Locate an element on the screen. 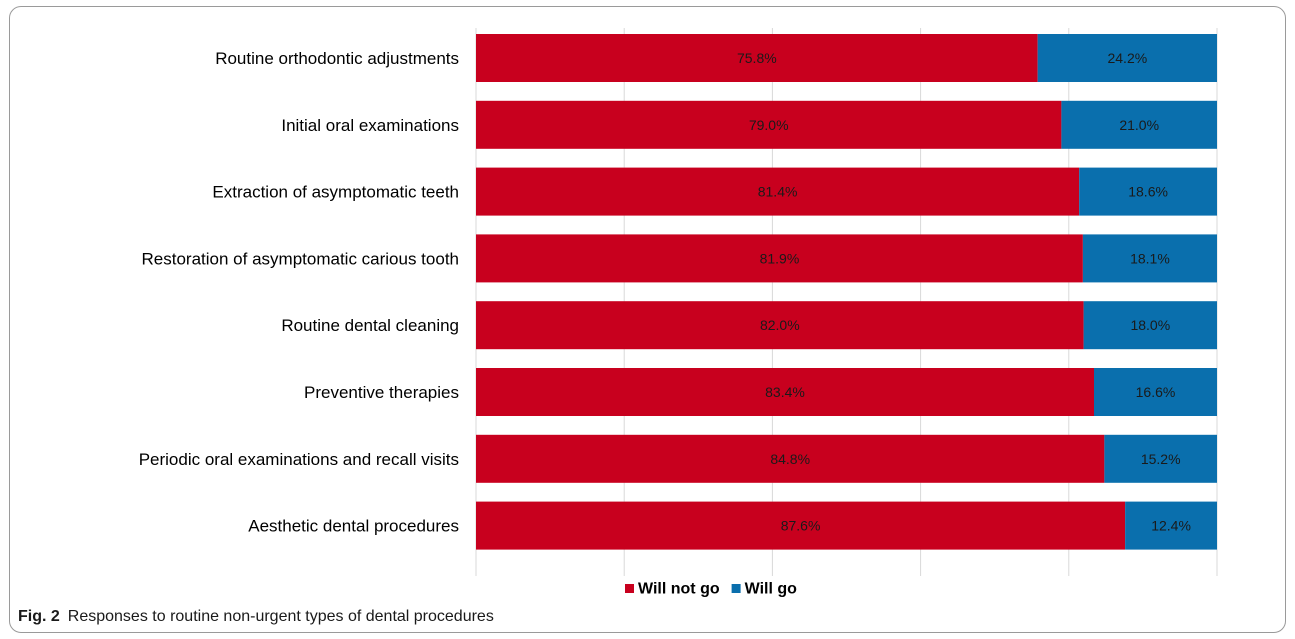 This screenshot has height=639, width=1295. data-label: 18.6% is located at coordinates (1148, 192).